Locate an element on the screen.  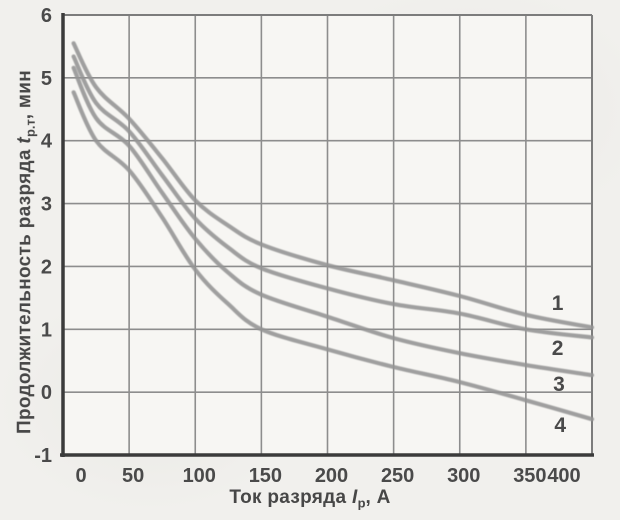
y-tick-label: 5 is located at coordinates (46, 79).